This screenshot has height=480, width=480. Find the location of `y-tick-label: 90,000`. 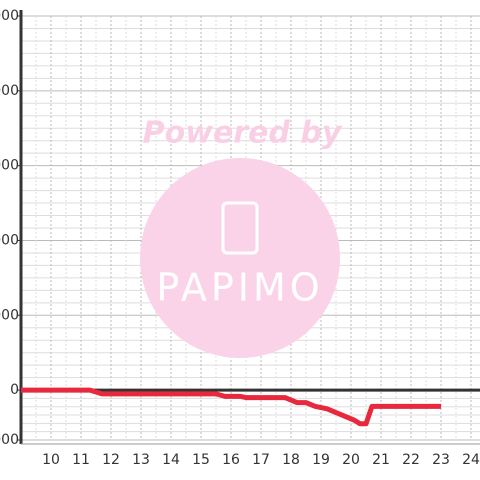

y-tick-label: 90,000 is located at coordinates (9, 166).